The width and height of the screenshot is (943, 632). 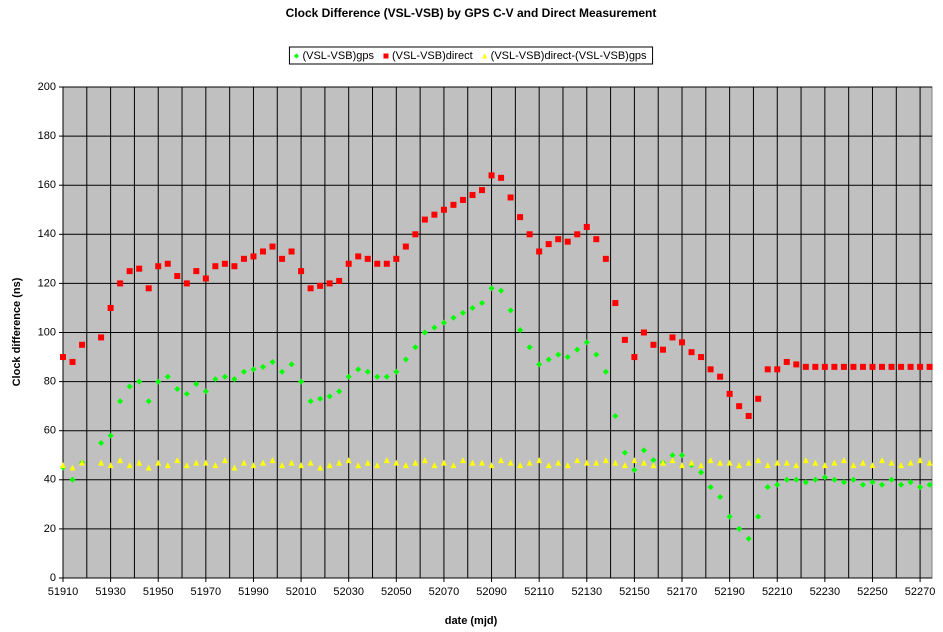 I want to click on x-tick-label: 52130, so click(x=586, y=592).